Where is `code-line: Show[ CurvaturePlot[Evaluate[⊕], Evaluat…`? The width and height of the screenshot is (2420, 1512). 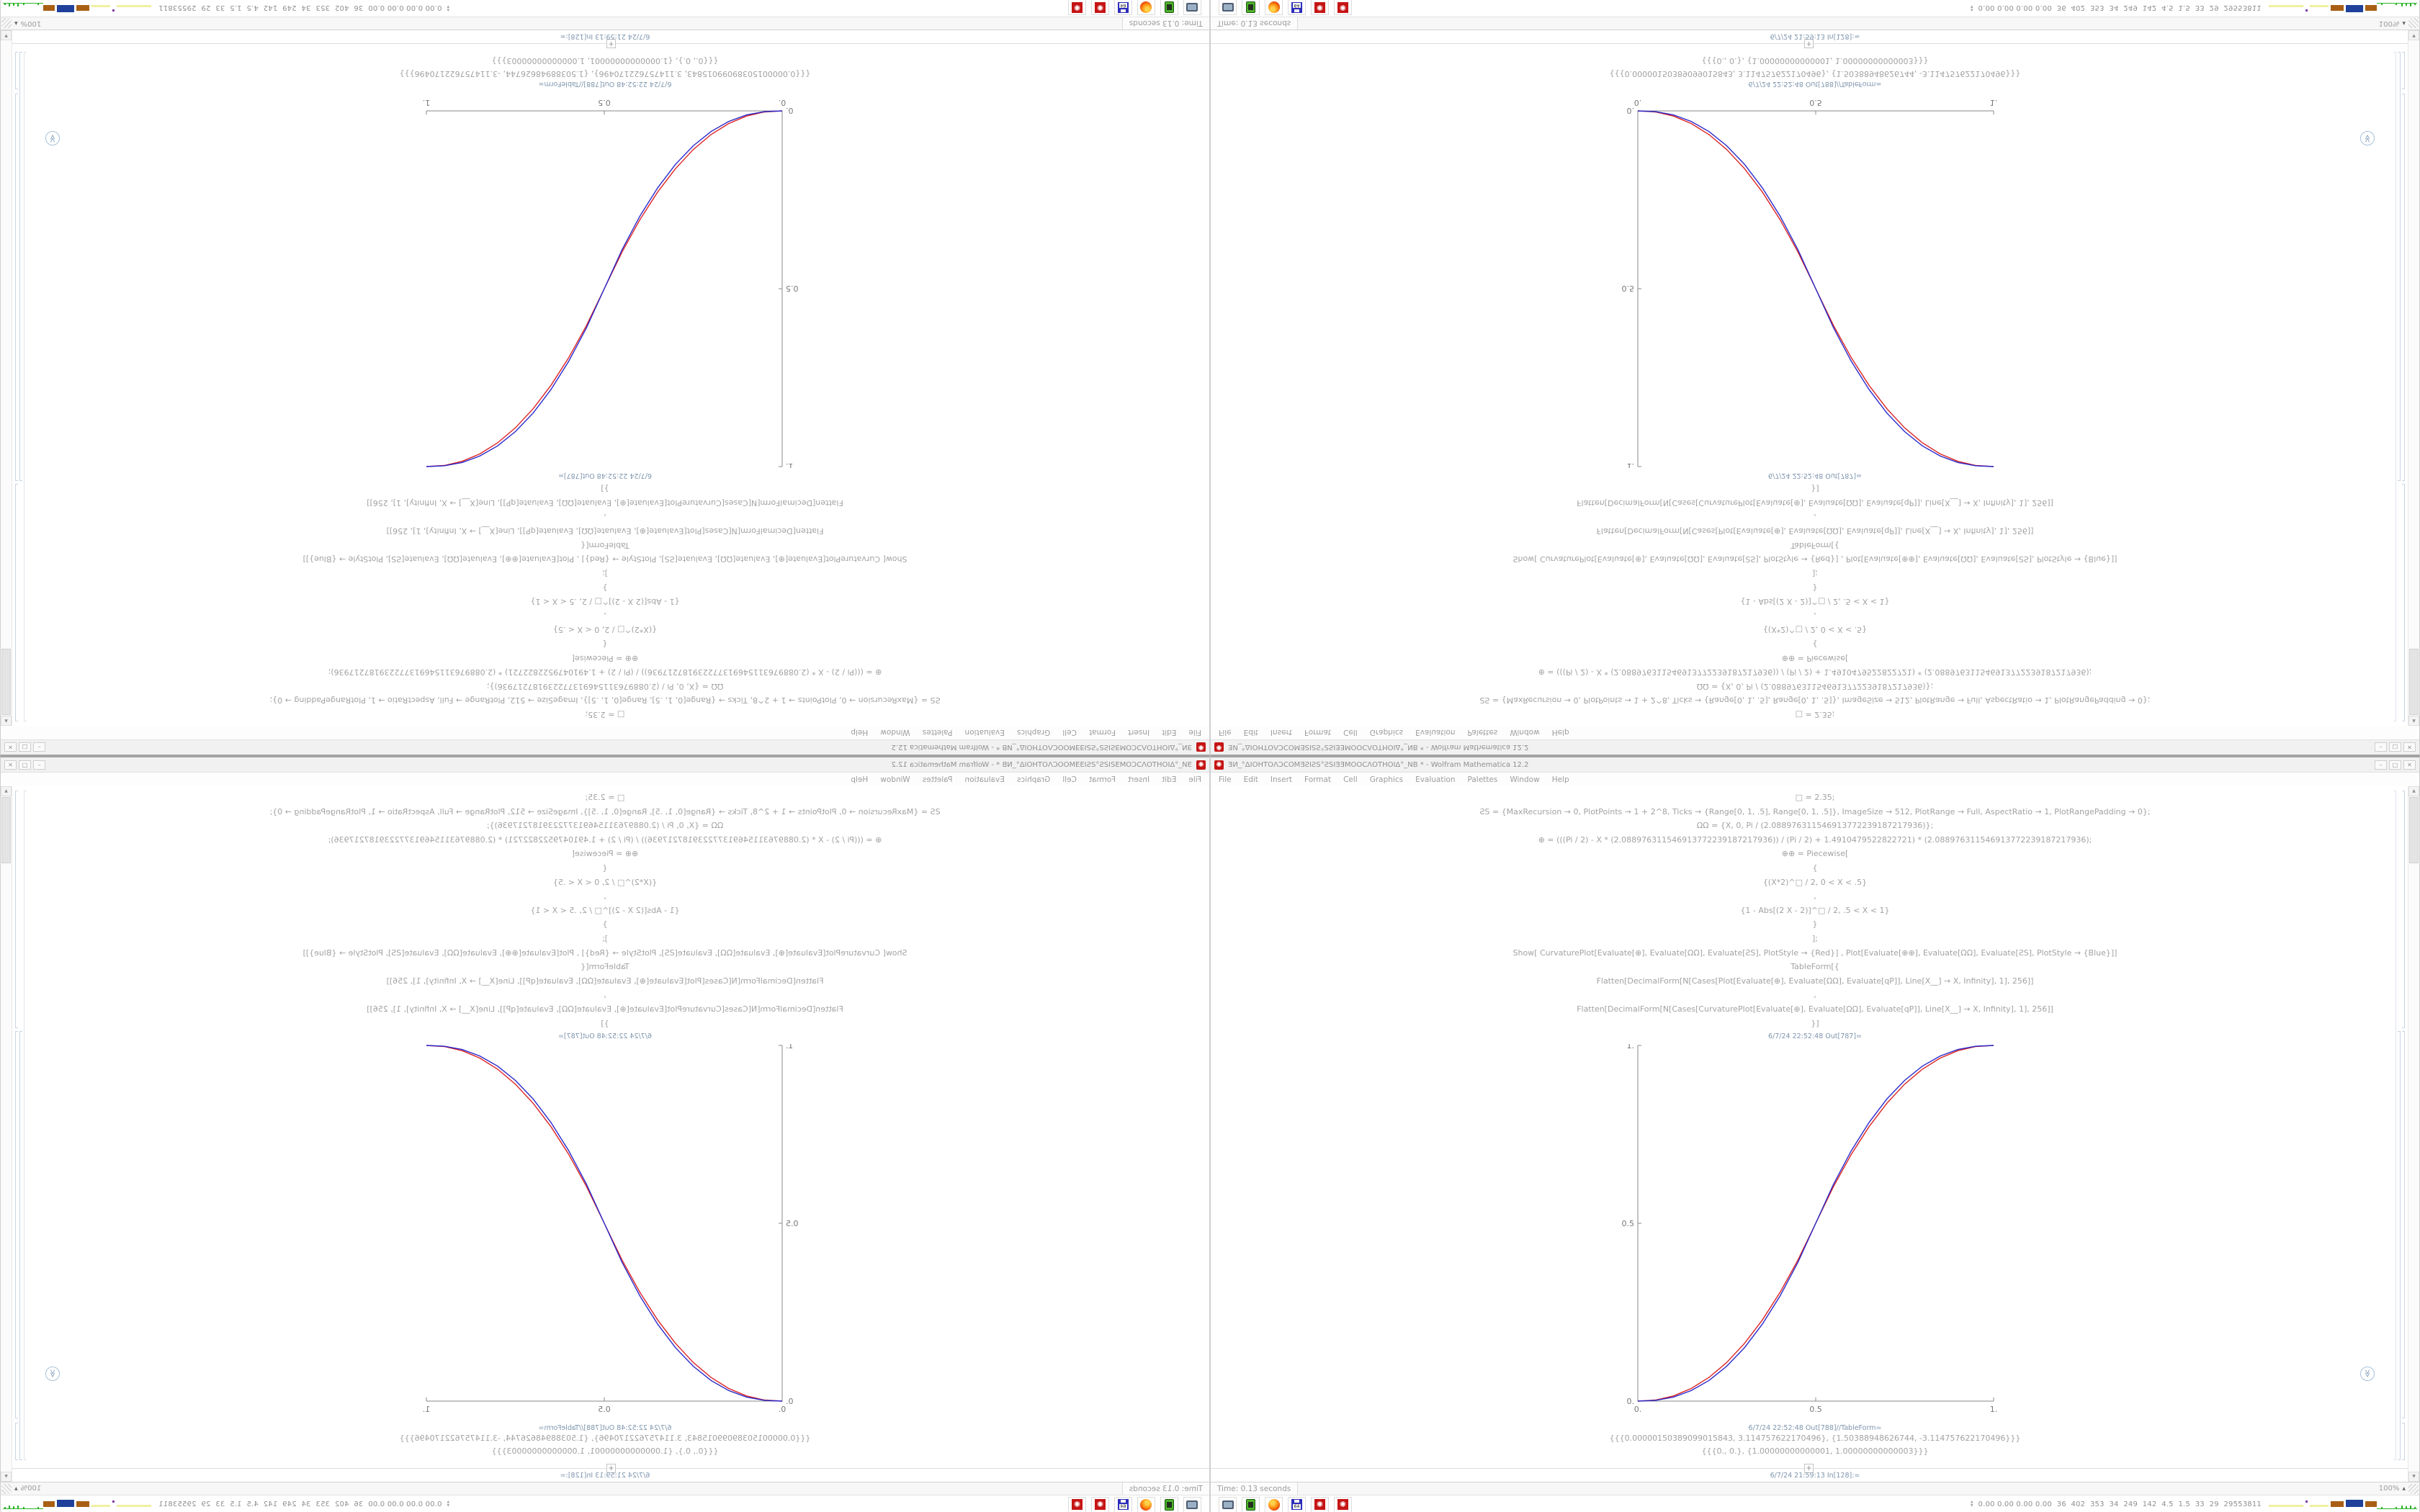
code-line: Show[ CurvaturePlot[Evaluate[⊕], Evaluat… is located at coordinates (1815, 953).